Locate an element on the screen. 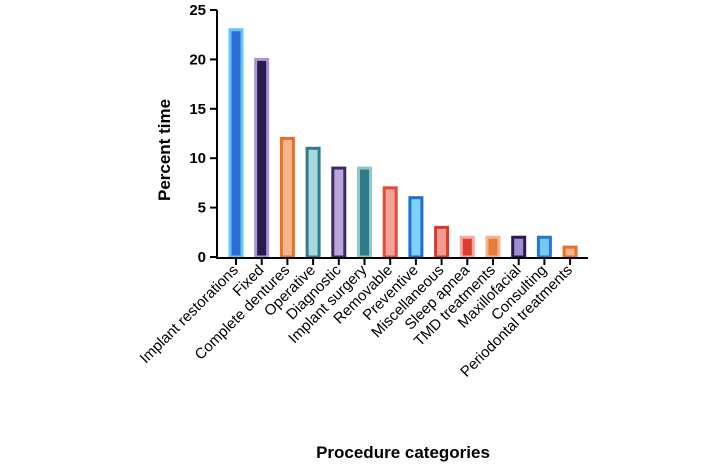  y-tick-label: 0 is located at coordinates (202, 257).